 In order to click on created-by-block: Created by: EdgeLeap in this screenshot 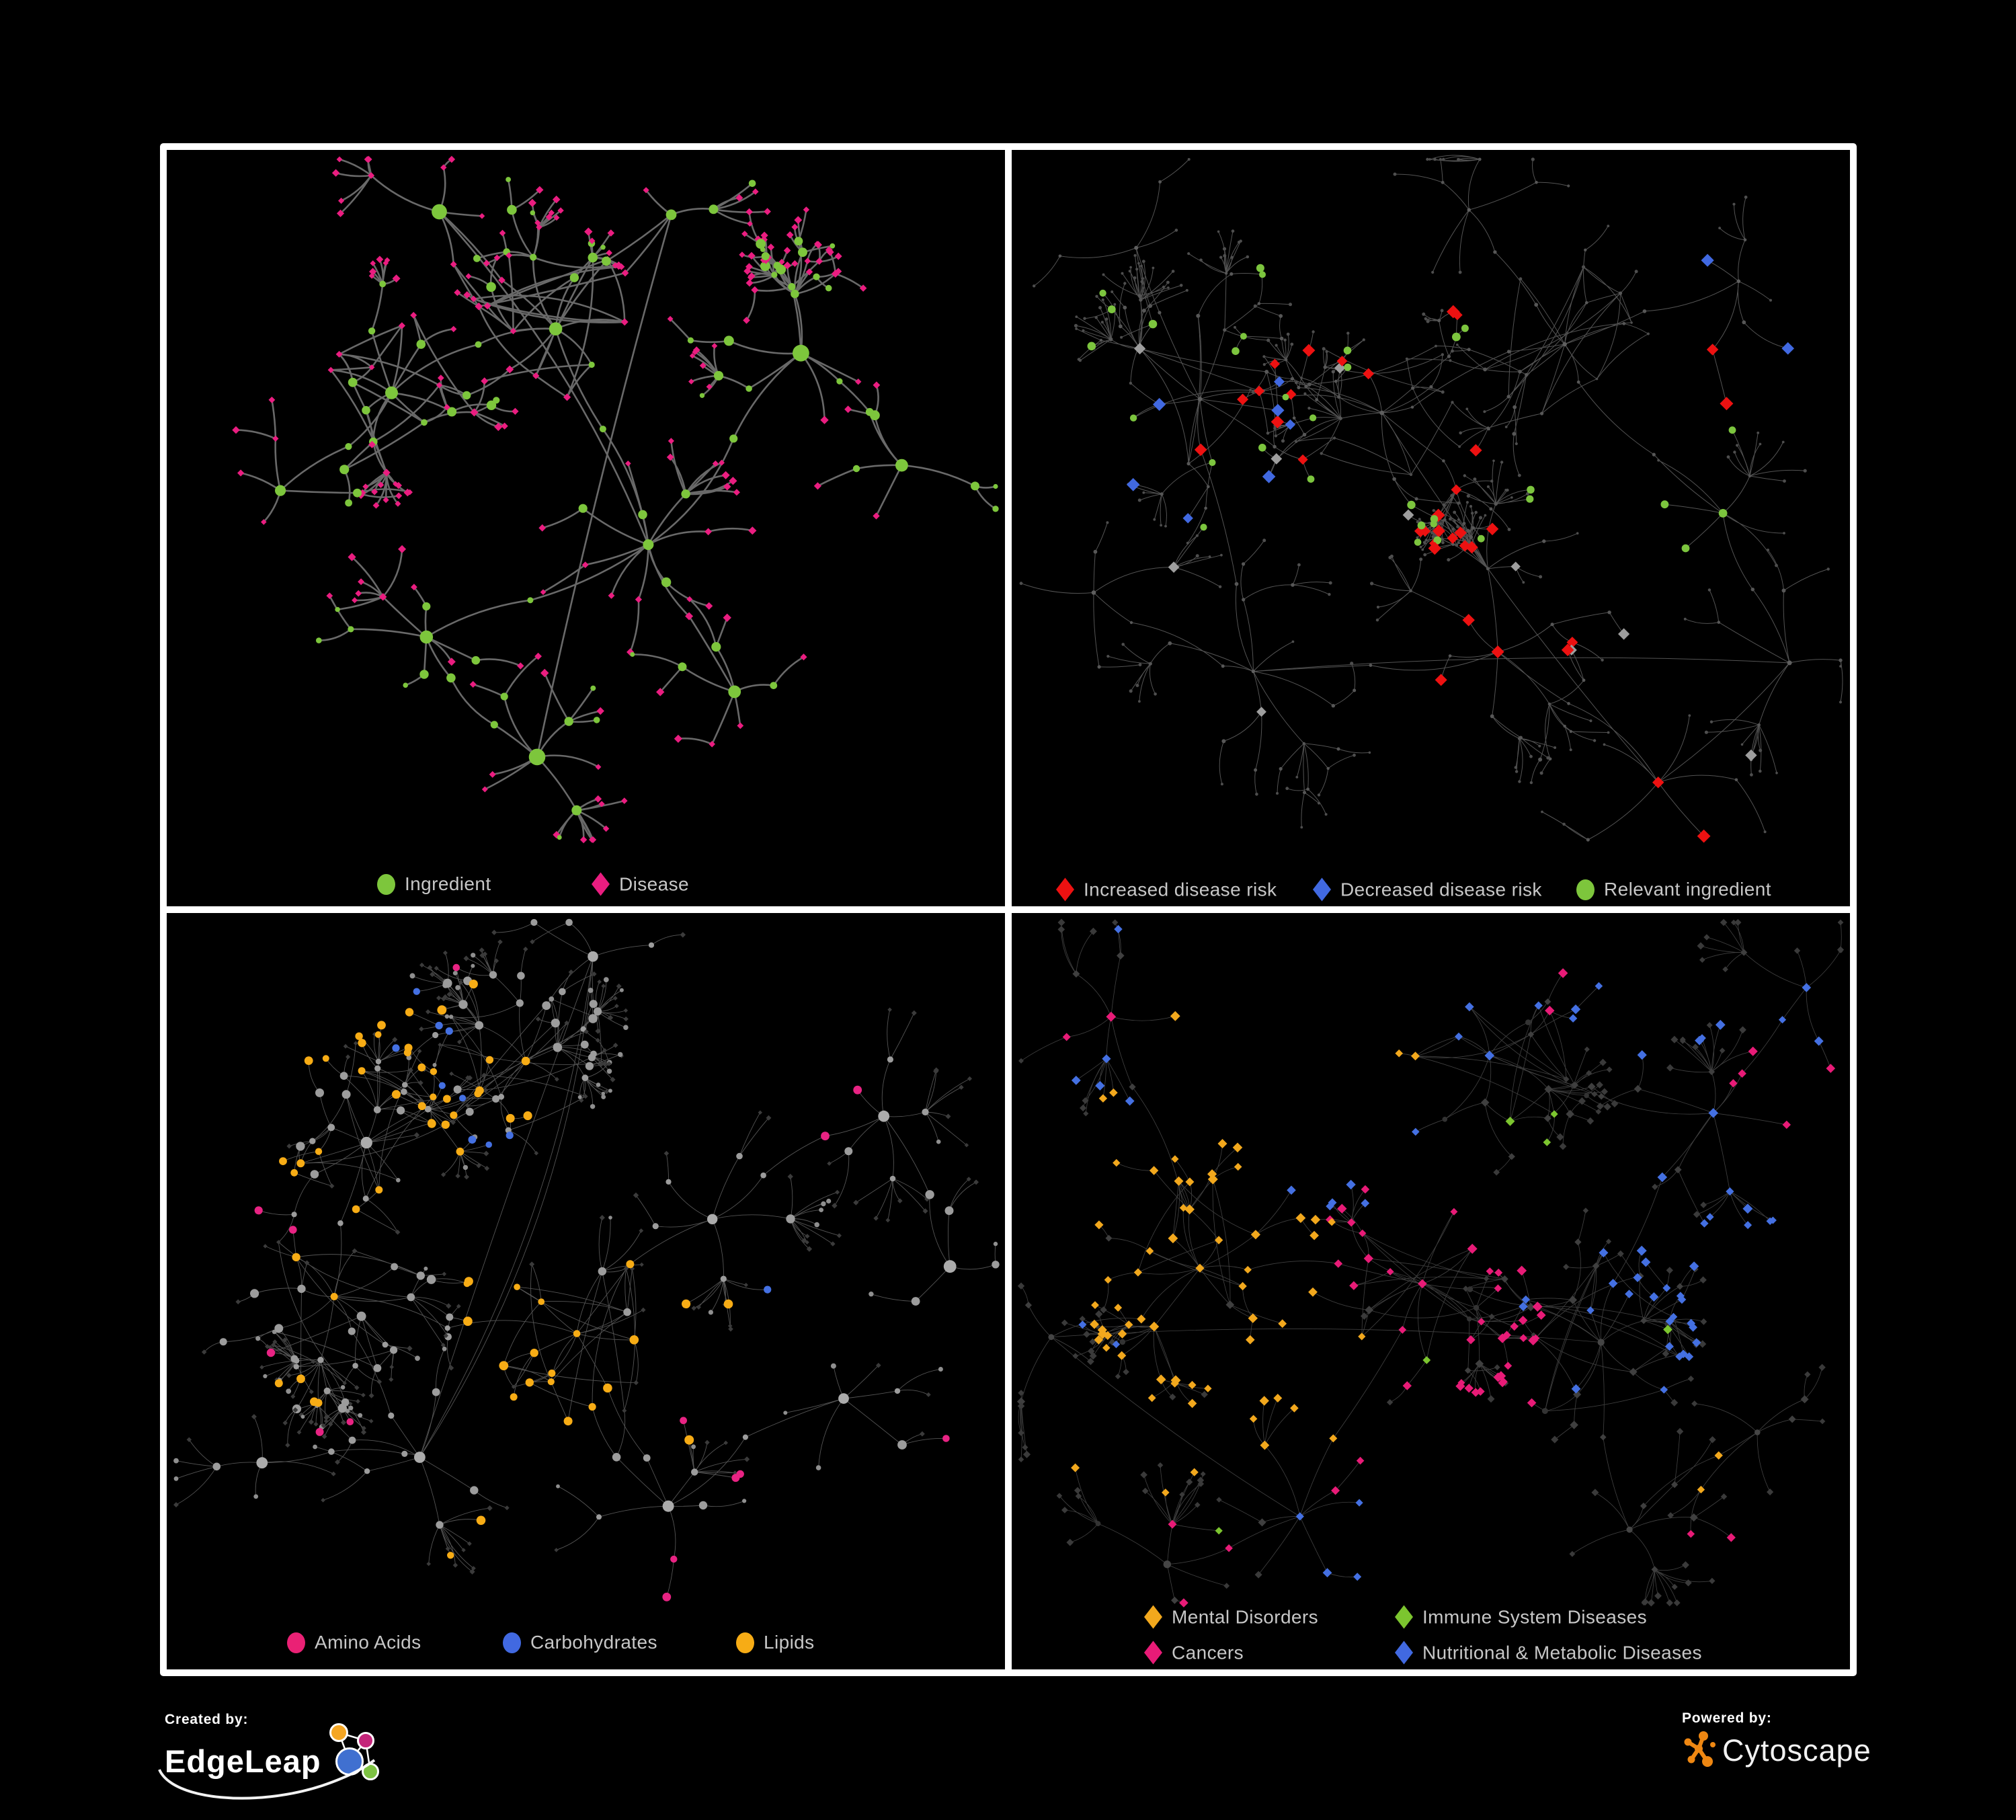, I will do `click(270, 1756)`.